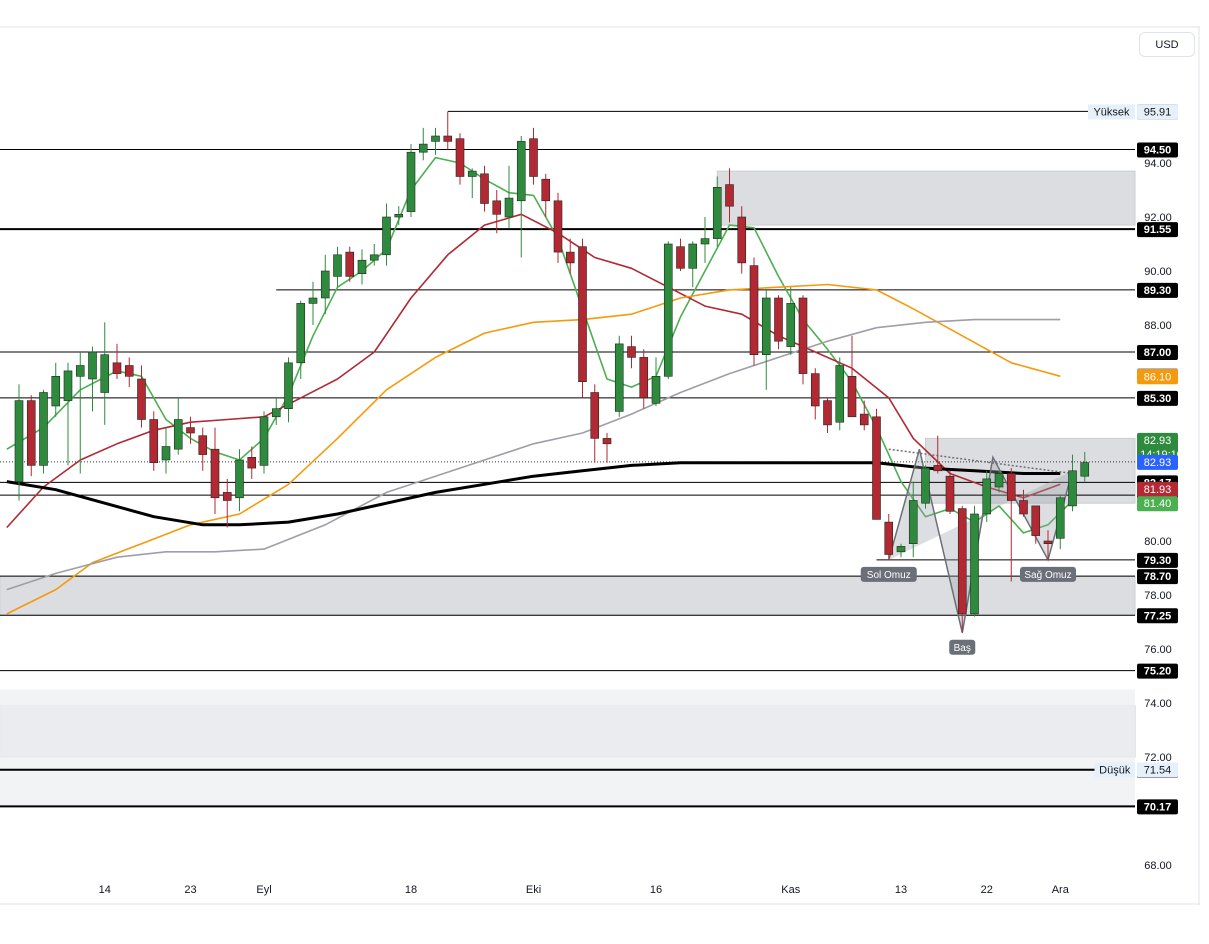  What do you see at coordinates (411, 890) in the screenshot?
I see `x-tick-label: 18` at bounding box center [411, 890].